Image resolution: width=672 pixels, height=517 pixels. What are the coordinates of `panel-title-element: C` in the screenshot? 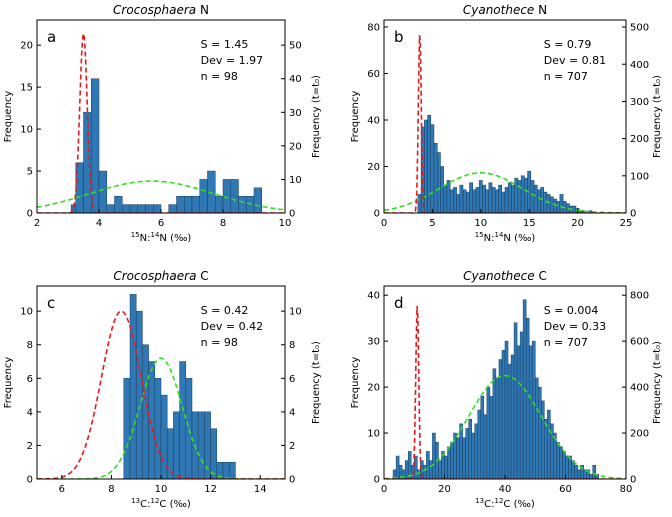 It's located at (202, 276).